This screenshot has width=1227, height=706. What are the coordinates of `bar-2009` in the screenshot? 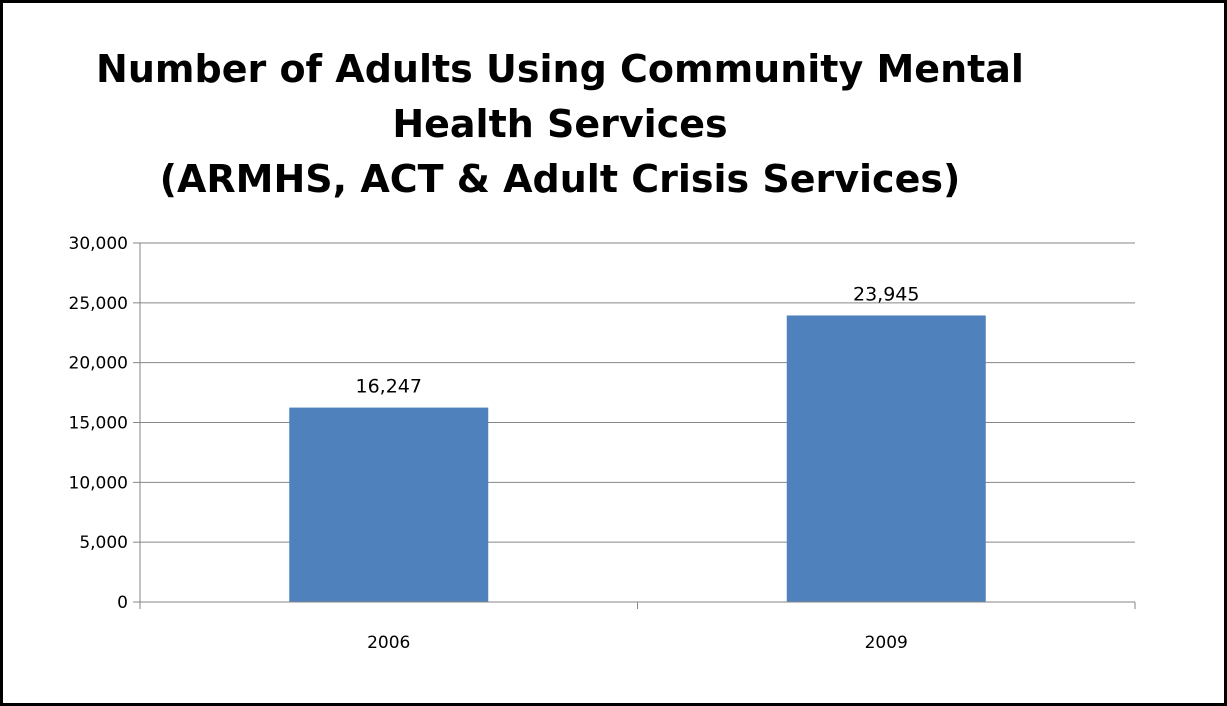 It's located at (886, 458).